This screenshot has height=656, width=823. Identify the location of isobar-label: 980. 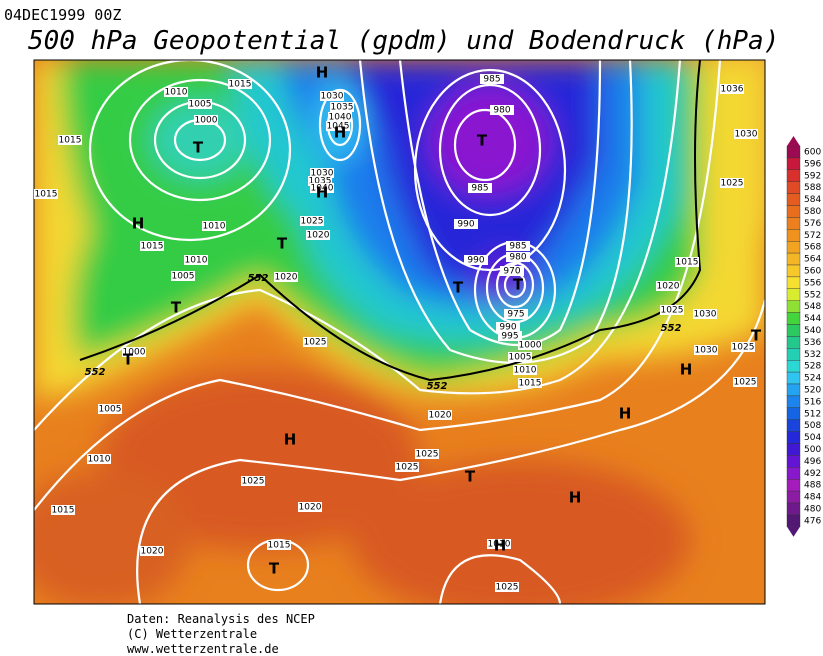
(517, 258).